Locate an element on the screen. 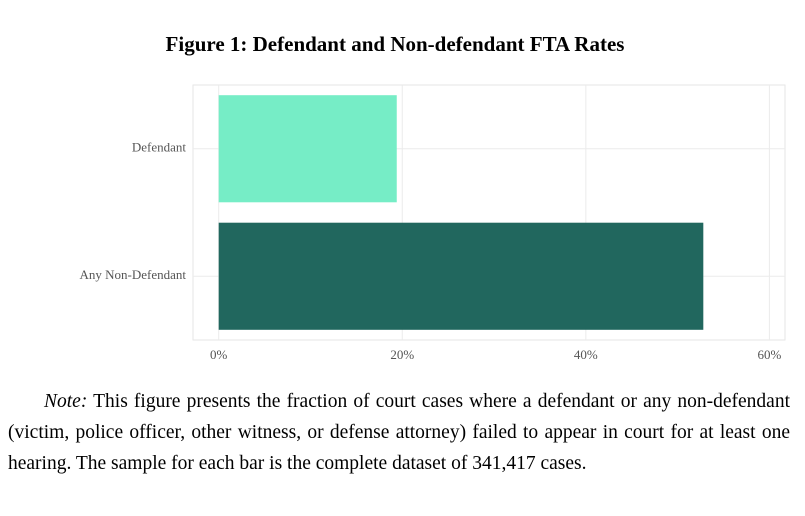 The width and height of the screenshot is (805, 516). x-tick-label: 60% is located at coordinates (769, 354).